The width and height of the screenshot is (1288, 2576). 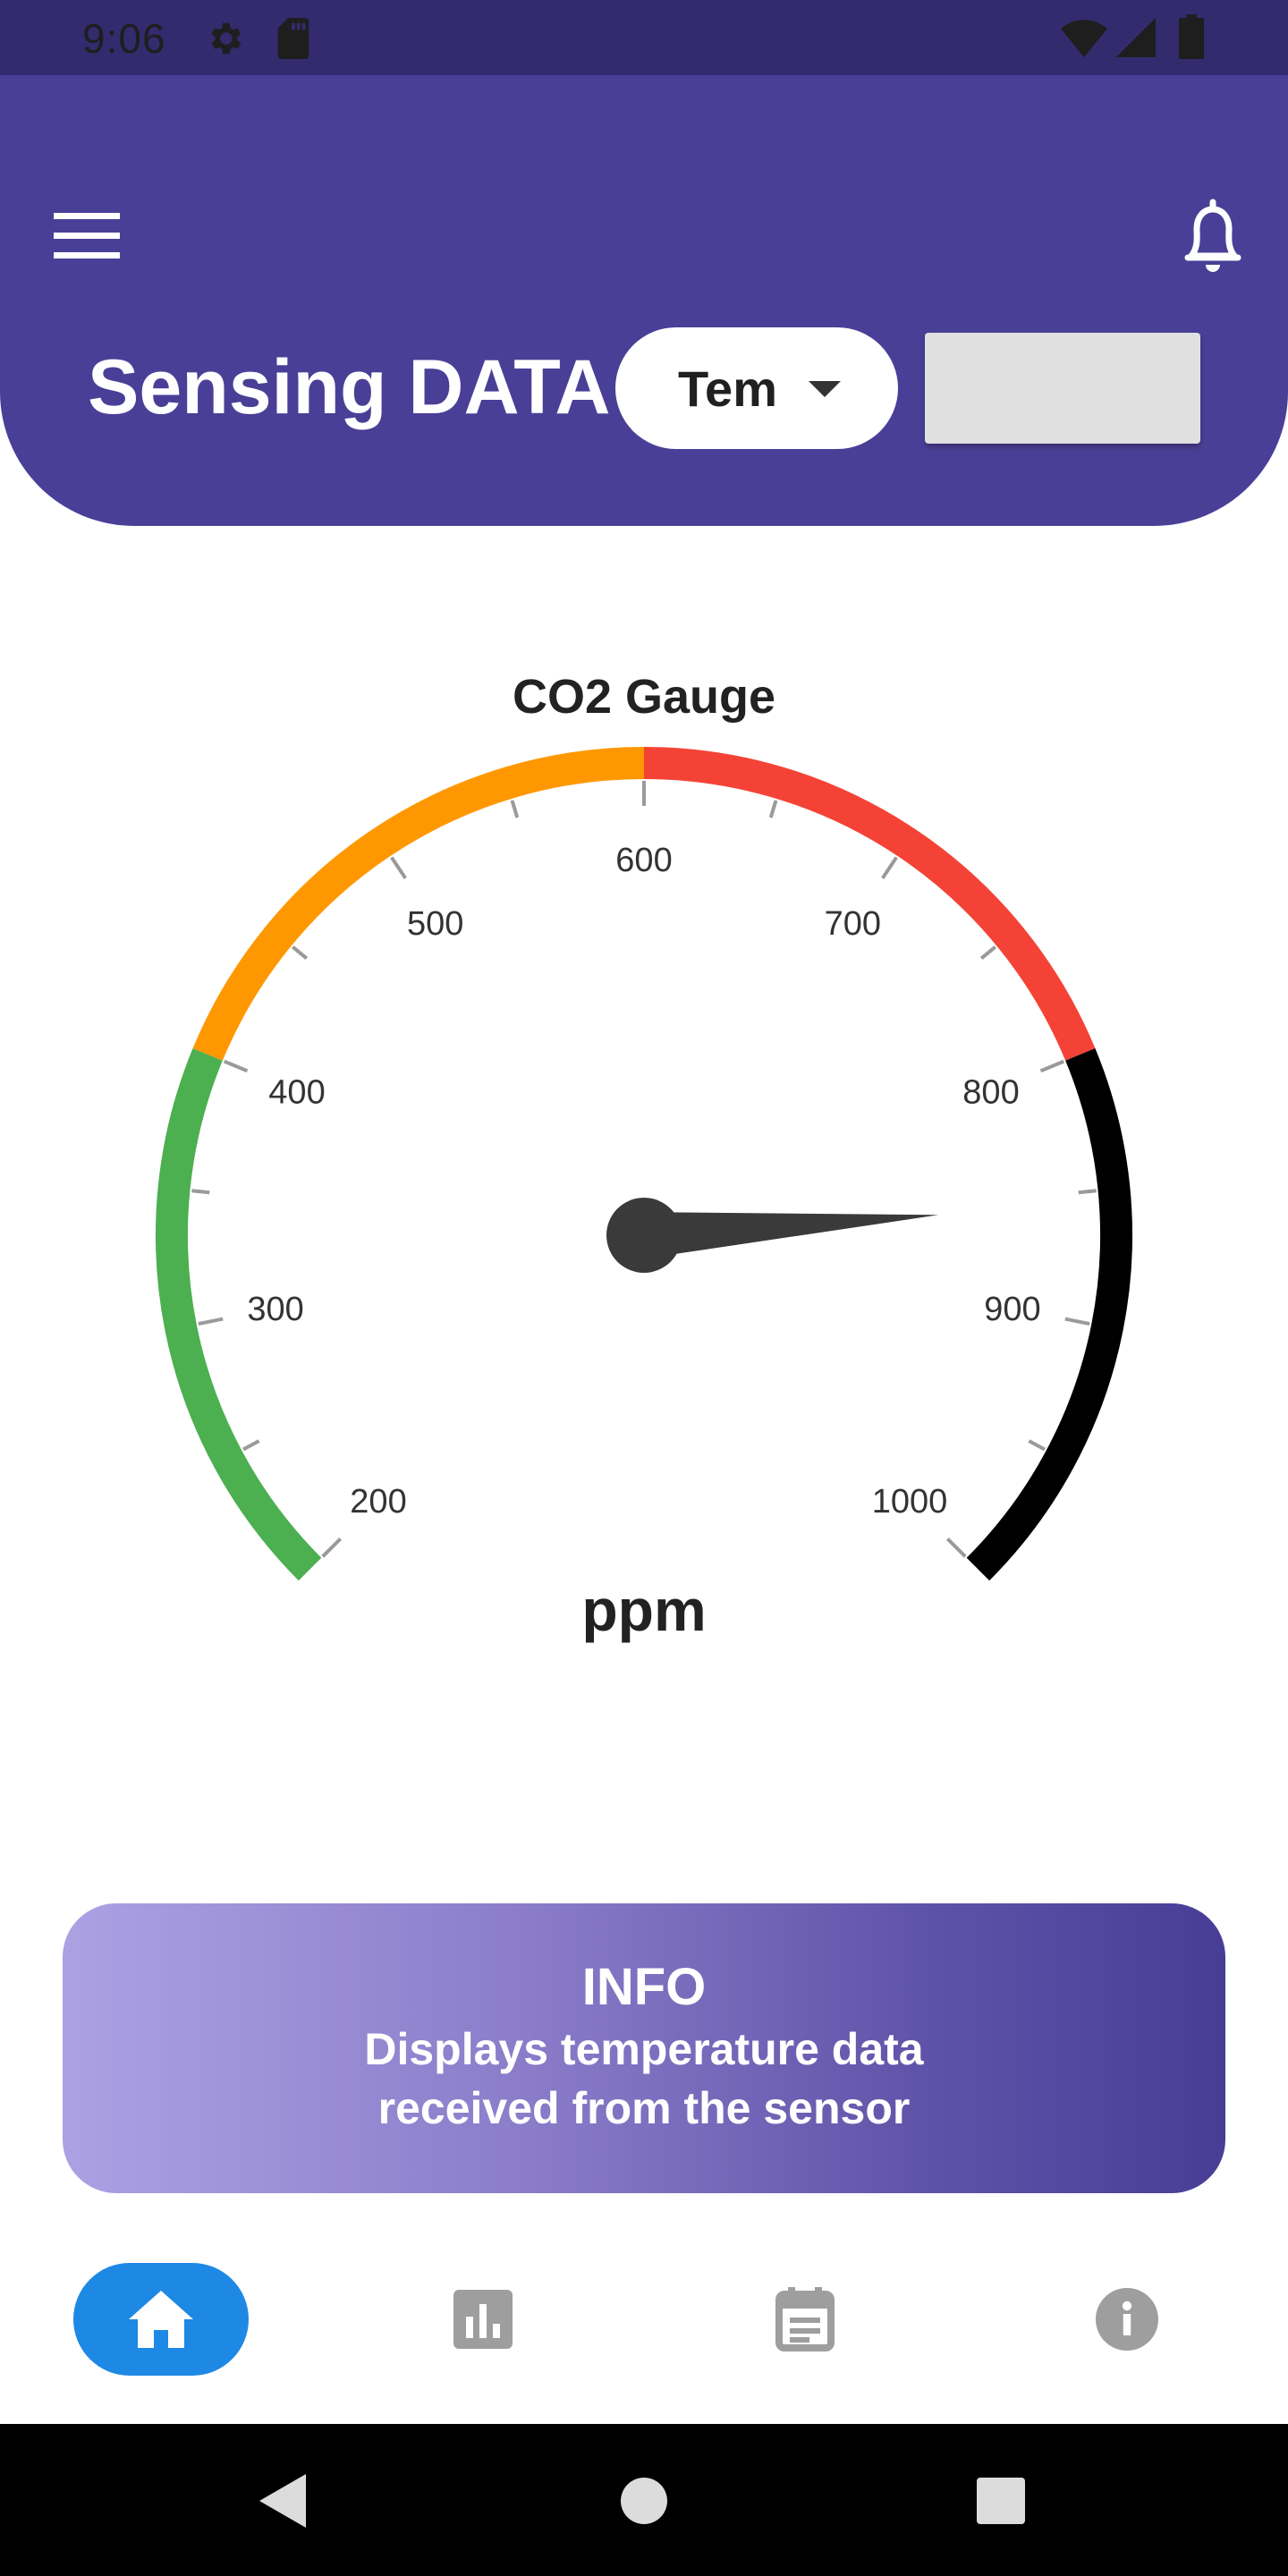 What do you see at coordinates (853, 924) in the screenshot?
I see `gauge-tick-label: 700` at bounding box center [853, 924].